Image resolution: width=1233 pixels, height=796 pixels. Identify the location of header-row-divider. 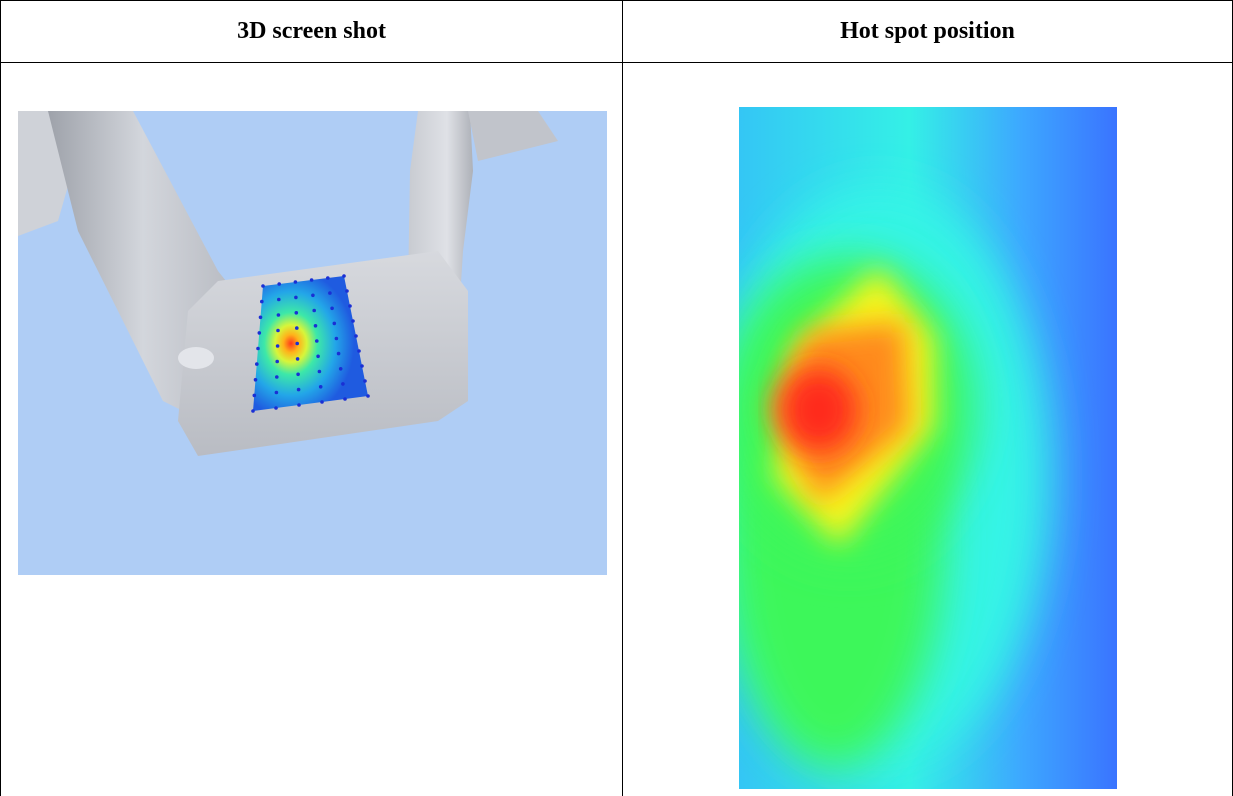
(616, 62).